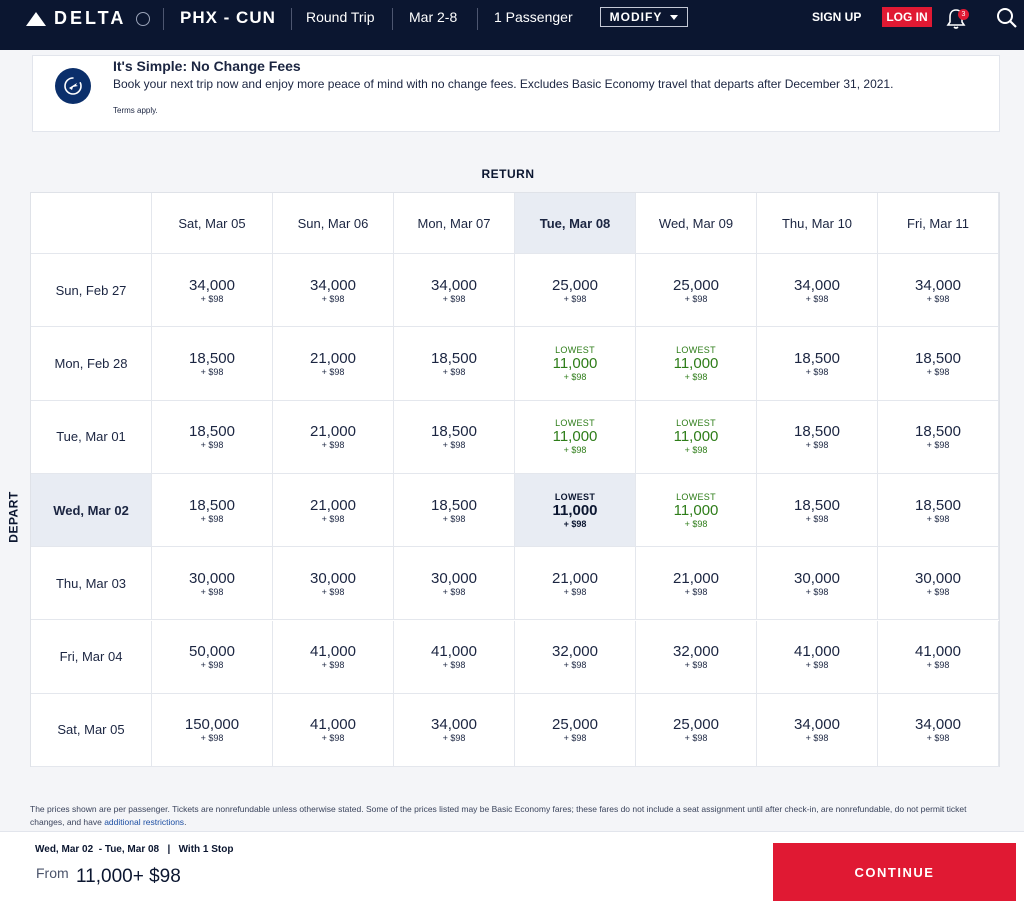 This screenshot has height=903, width=1024. What do you see at coordinates (13, 517) in the screenshot?
I see `depart-axis-label: DEPART` at bounding box center [13, 517].